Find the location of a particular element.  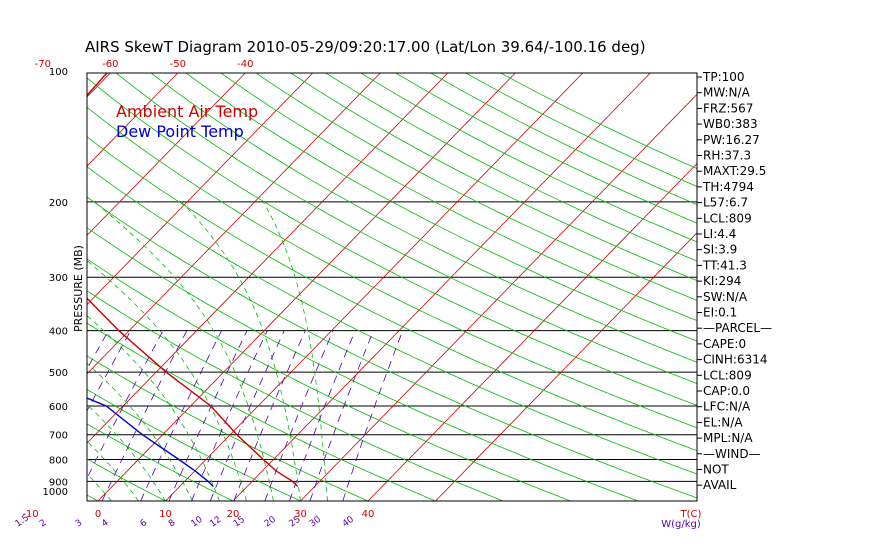

top-temperature-tick-label: -40 is located at coordinates (245, 64).